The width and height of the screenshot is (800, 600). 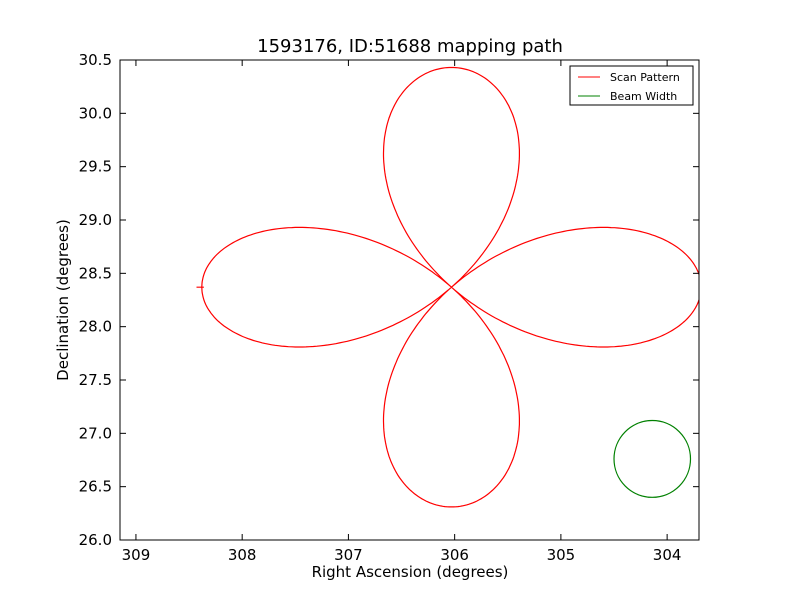 What do you see at coordinates (95, 273) in the screenshot?
I see `y-tick-label: 28.5` at bounding box center [95, 273].